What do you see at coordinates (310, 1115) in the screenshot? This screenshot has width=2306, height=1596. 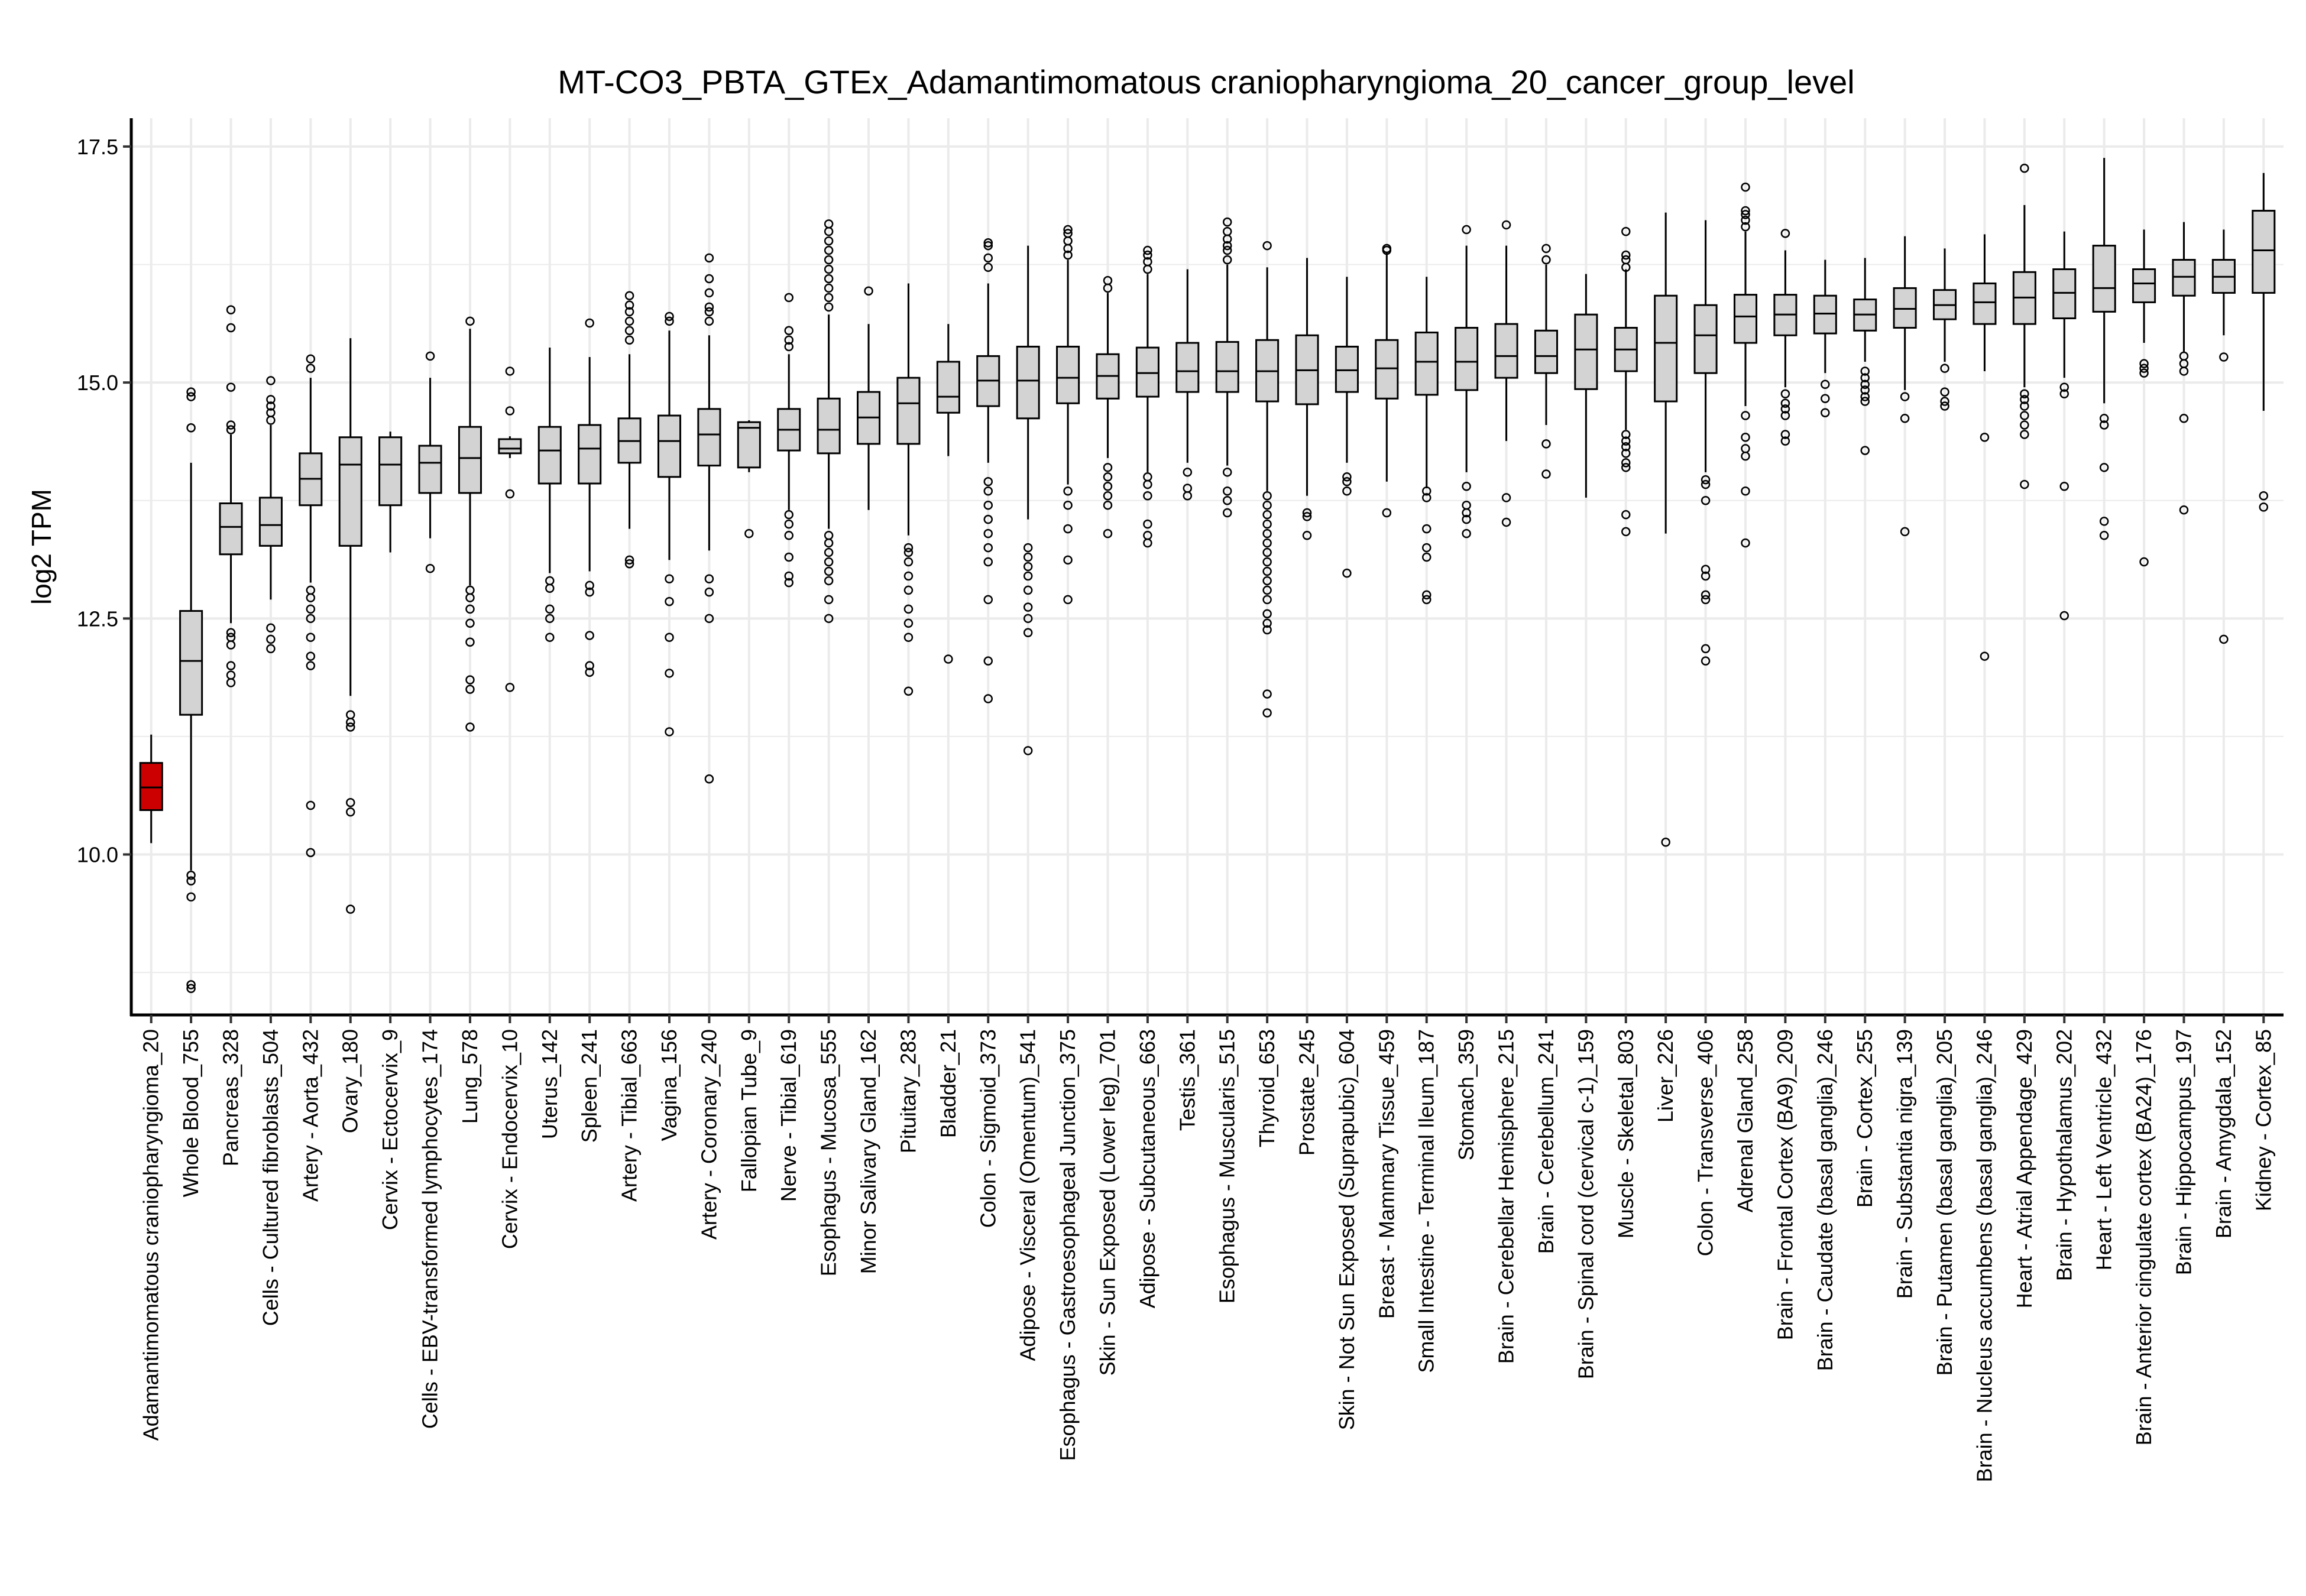 I see `x-tick-label: Artery - Aorta_432` at bounding box center [310, 1115].